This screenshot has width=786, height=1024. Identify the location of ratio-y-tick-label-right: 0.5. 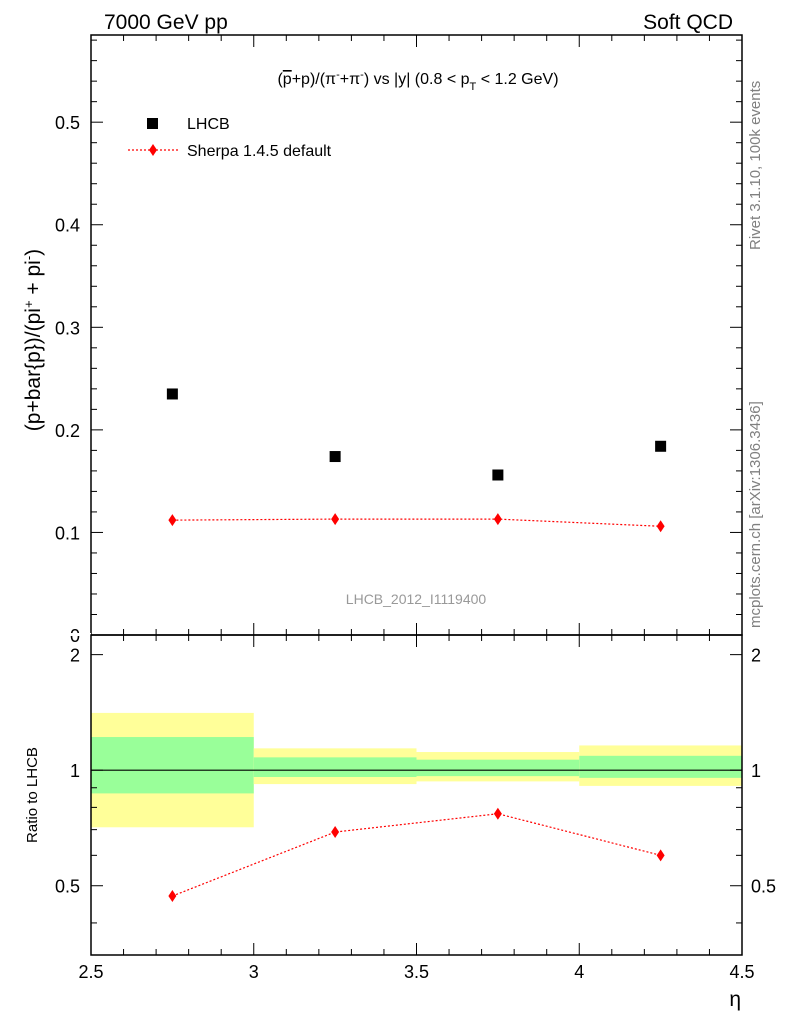
(763, 887).